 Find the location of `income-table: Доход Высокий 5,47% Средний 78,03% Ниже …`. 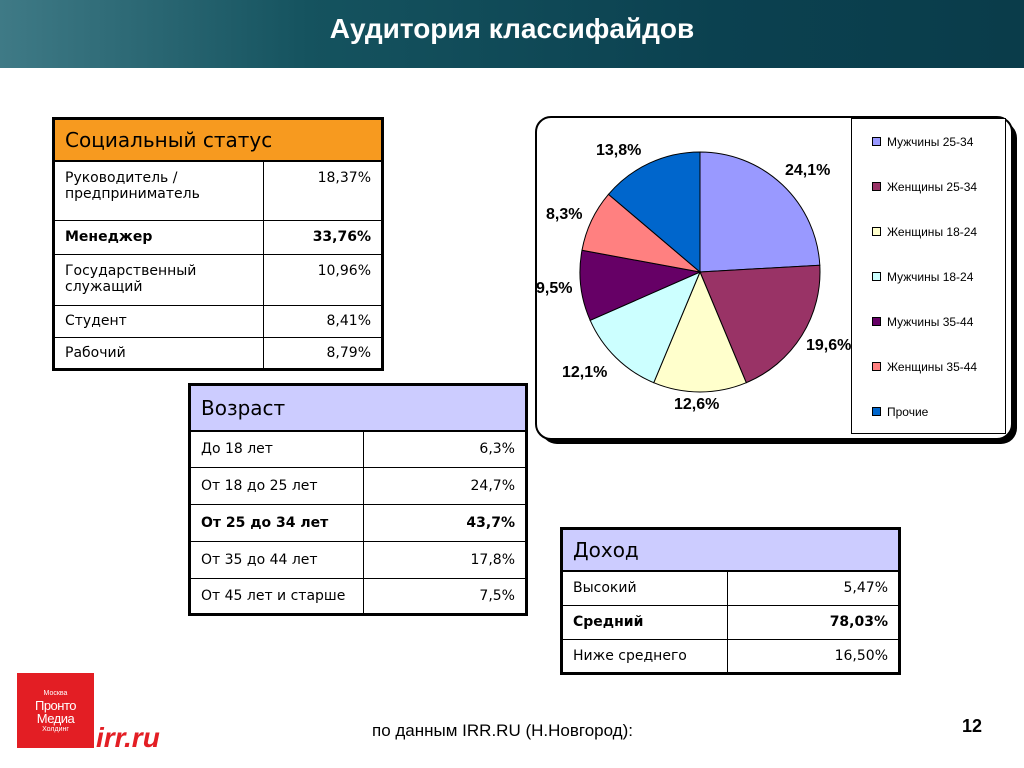

income-table: Доход Высокий 5,47% Средний 78,03% Ниже … is located at coordinates (730, 601).